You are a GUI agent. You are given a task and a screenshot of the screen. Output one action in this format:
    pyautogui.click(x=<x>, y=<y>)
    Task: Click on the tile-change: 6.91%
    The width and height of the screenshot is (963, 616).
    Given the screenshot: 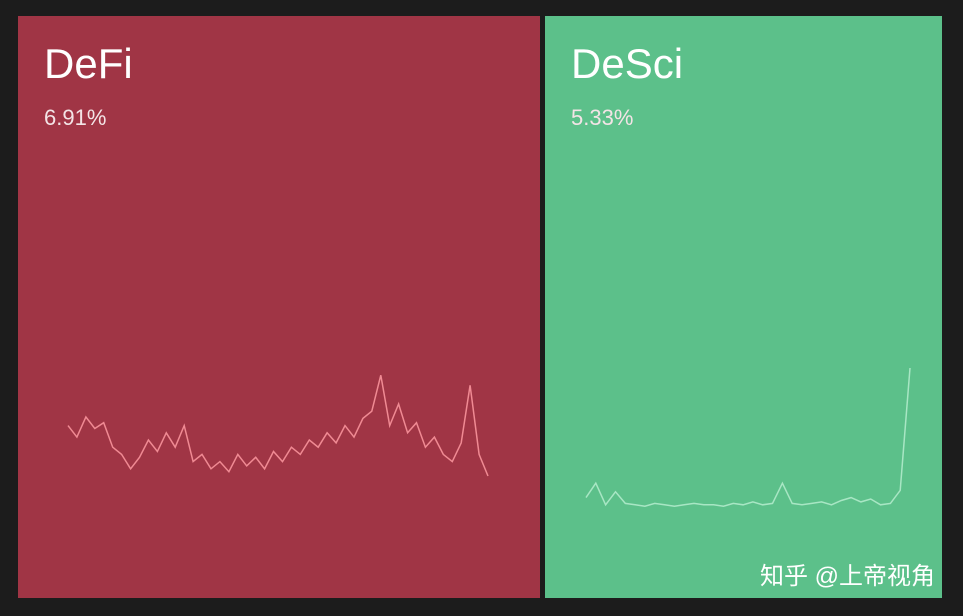 What is the action you would take?
    pyautogui.click(x=75, y=117)
    